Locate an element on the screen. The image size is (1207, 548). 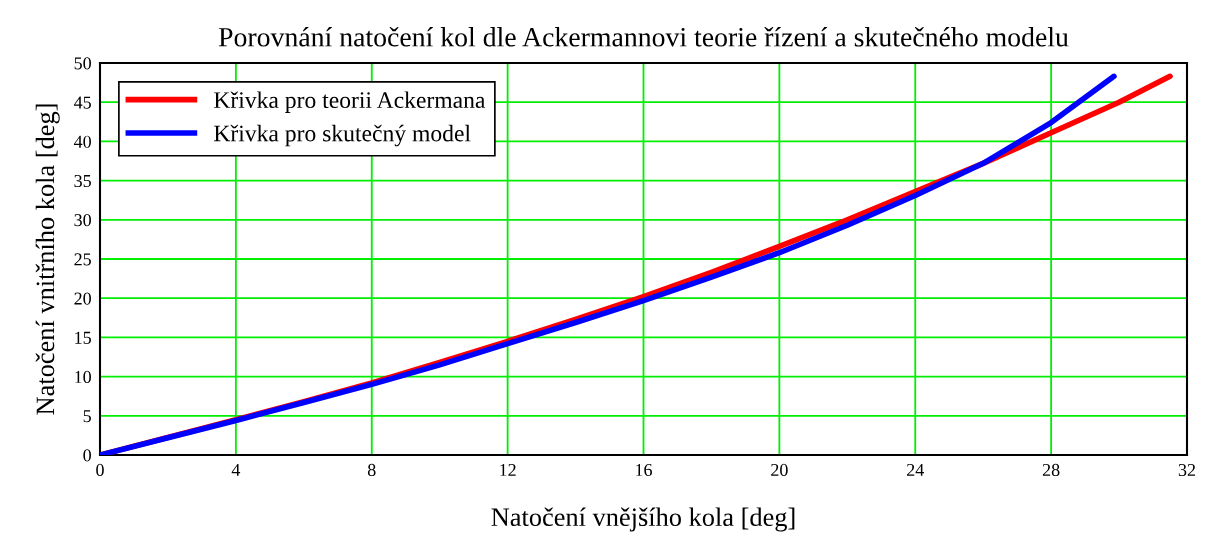
legend-label: Křivka pro teorii Ackermana is located at coordinates (350, 102).